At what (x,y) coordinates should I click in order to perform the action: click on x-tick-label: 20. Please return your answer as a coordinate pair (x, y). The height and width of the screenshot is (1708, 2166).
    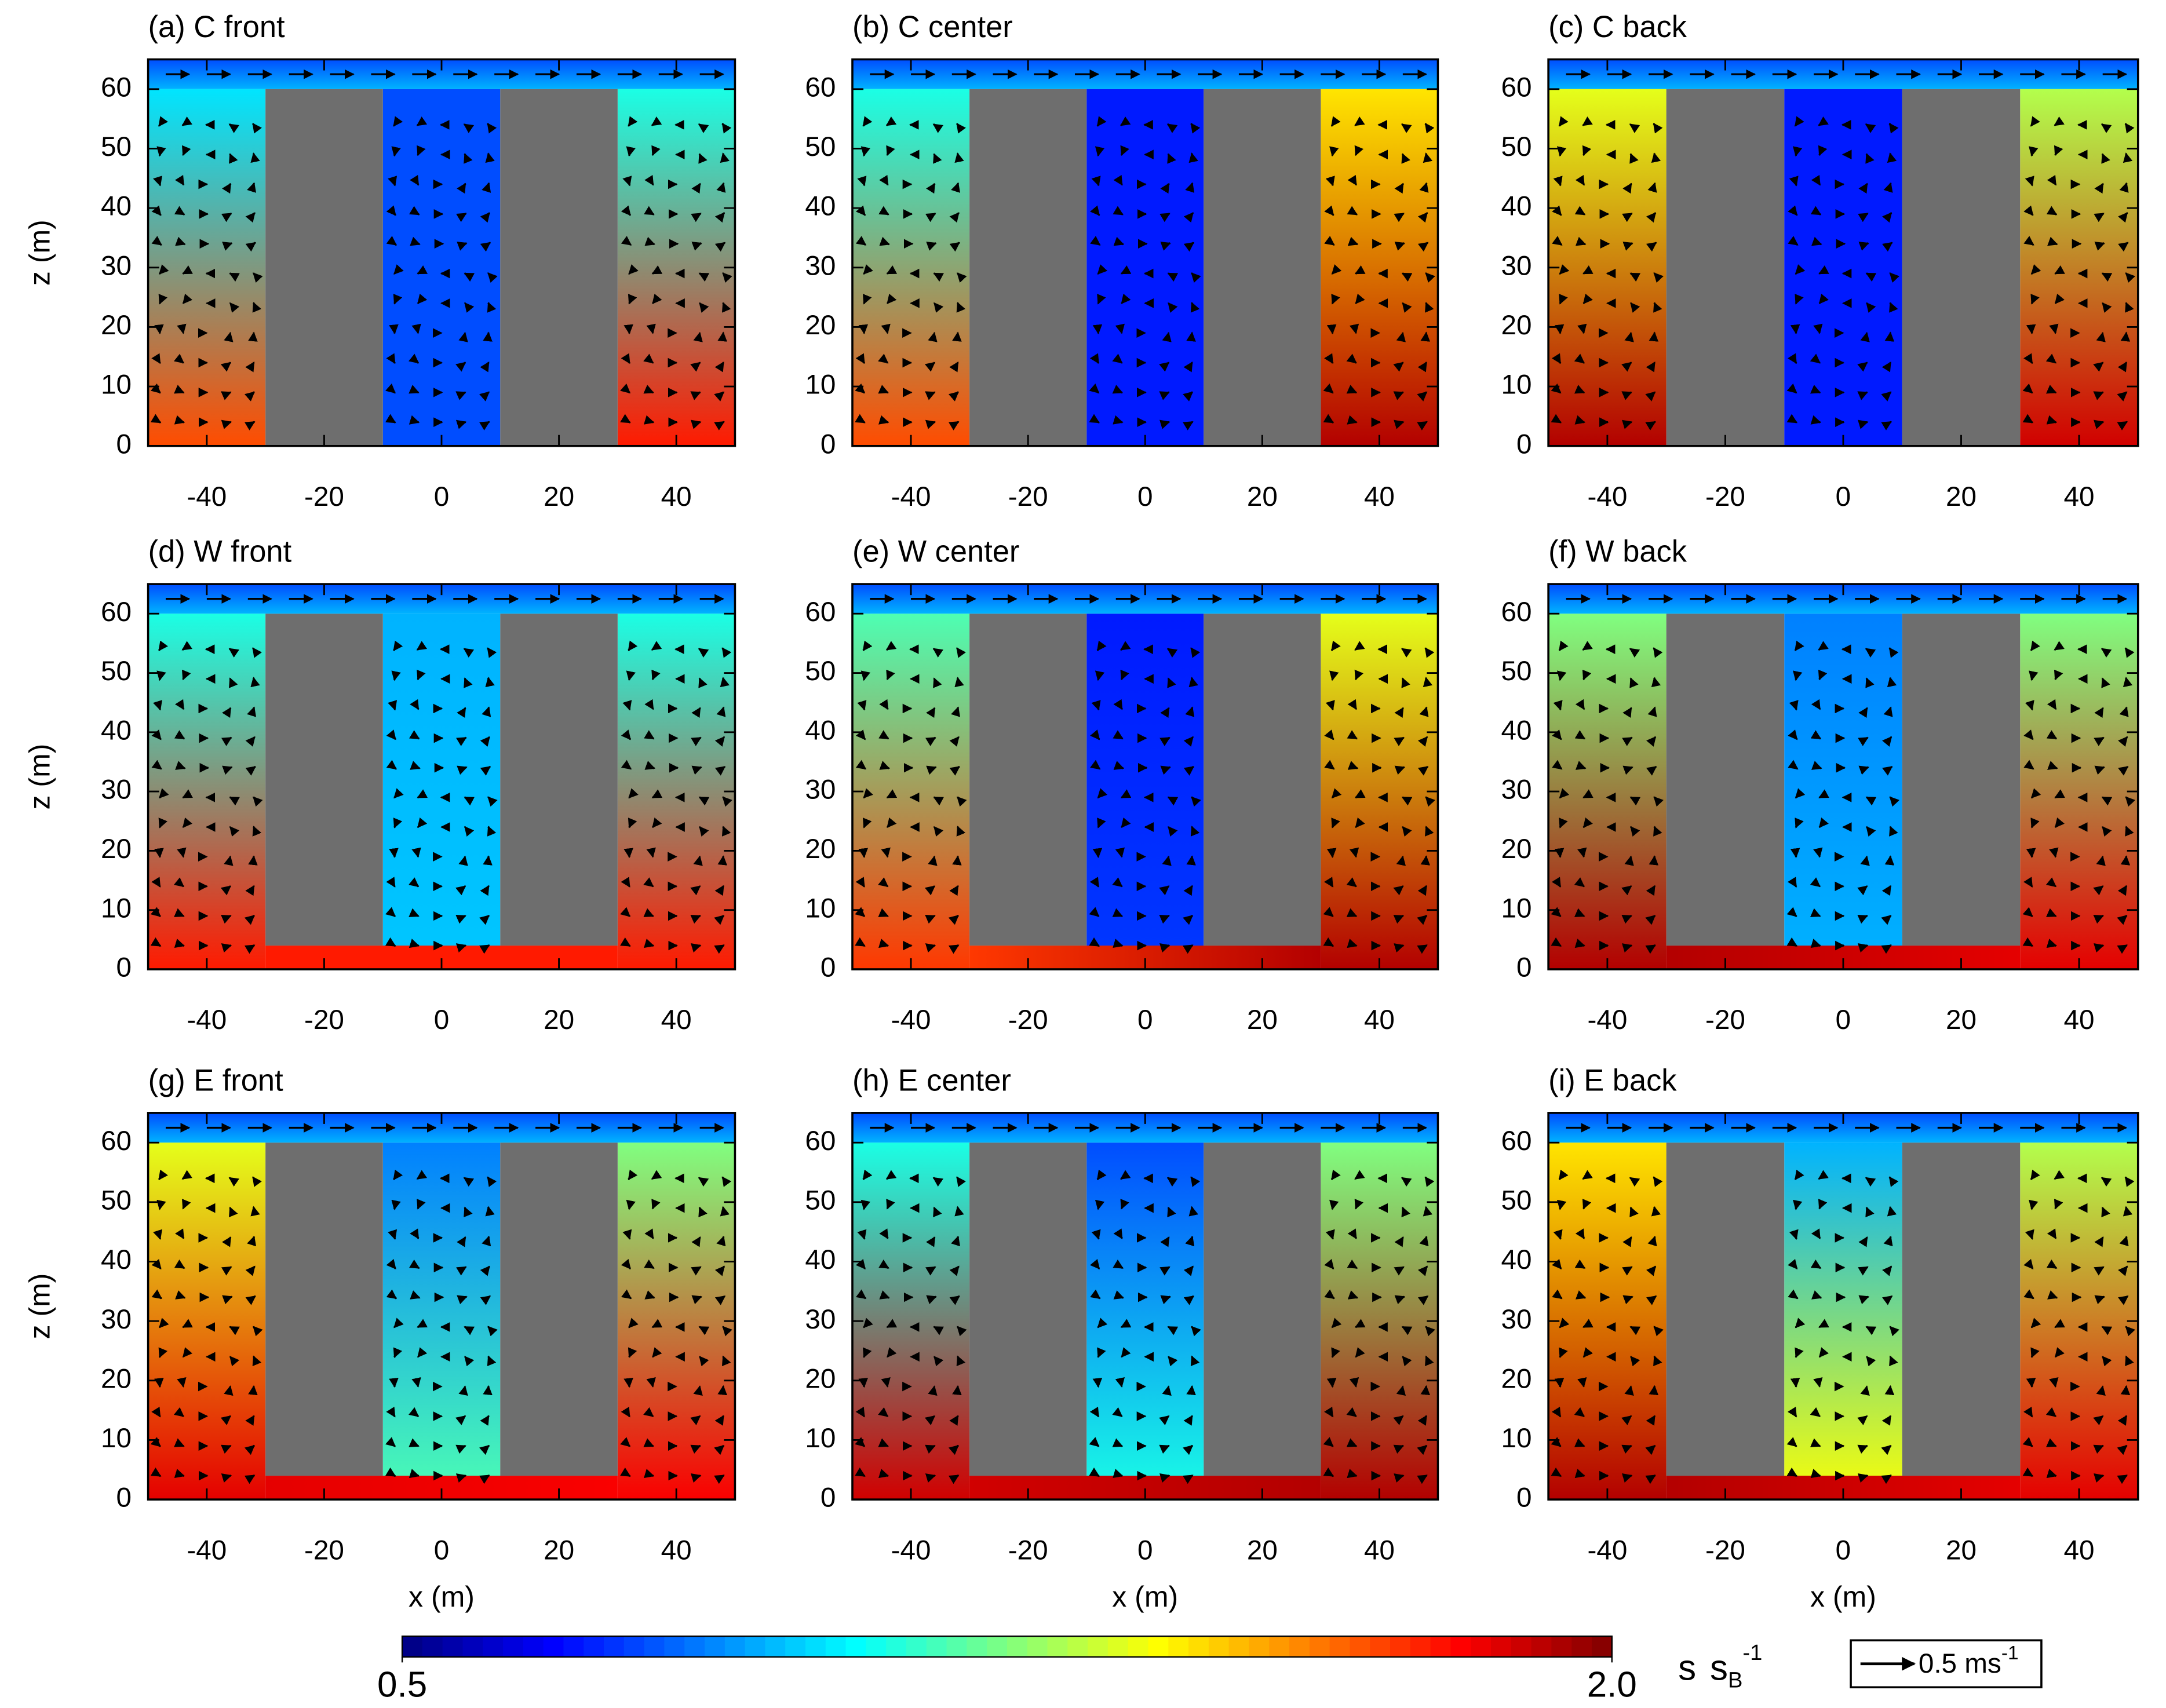
    Looking at the image, I should click on (1962, 1550).